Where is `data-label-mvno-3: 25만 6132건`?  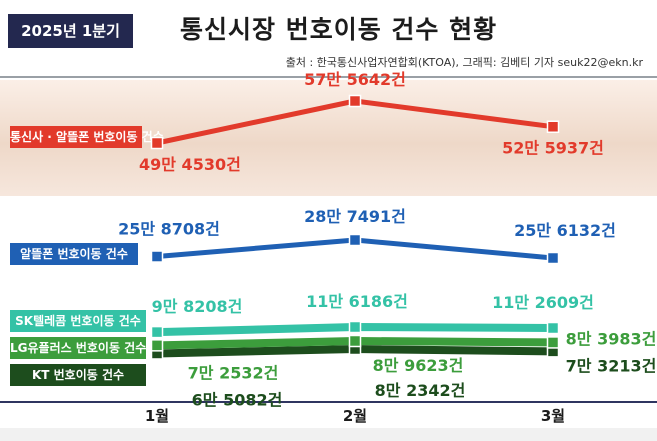
data-label-mvno-3: 25만 6132건 is located at coordinates (565, 230).